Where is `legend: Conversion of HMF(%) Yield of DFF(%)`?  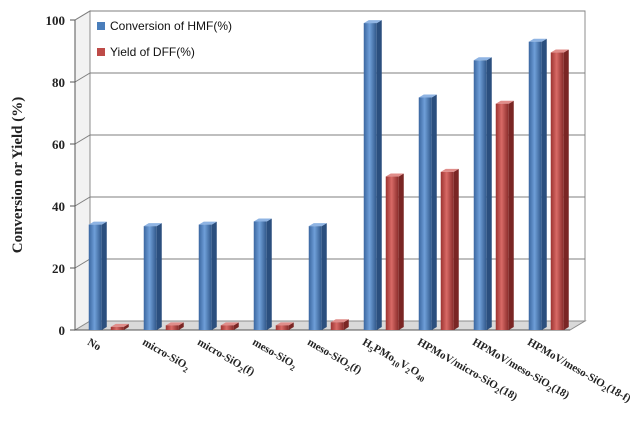 legend: Conversion of HMF(%) Yield of DFF(%) is located at coordinates (164, 39).